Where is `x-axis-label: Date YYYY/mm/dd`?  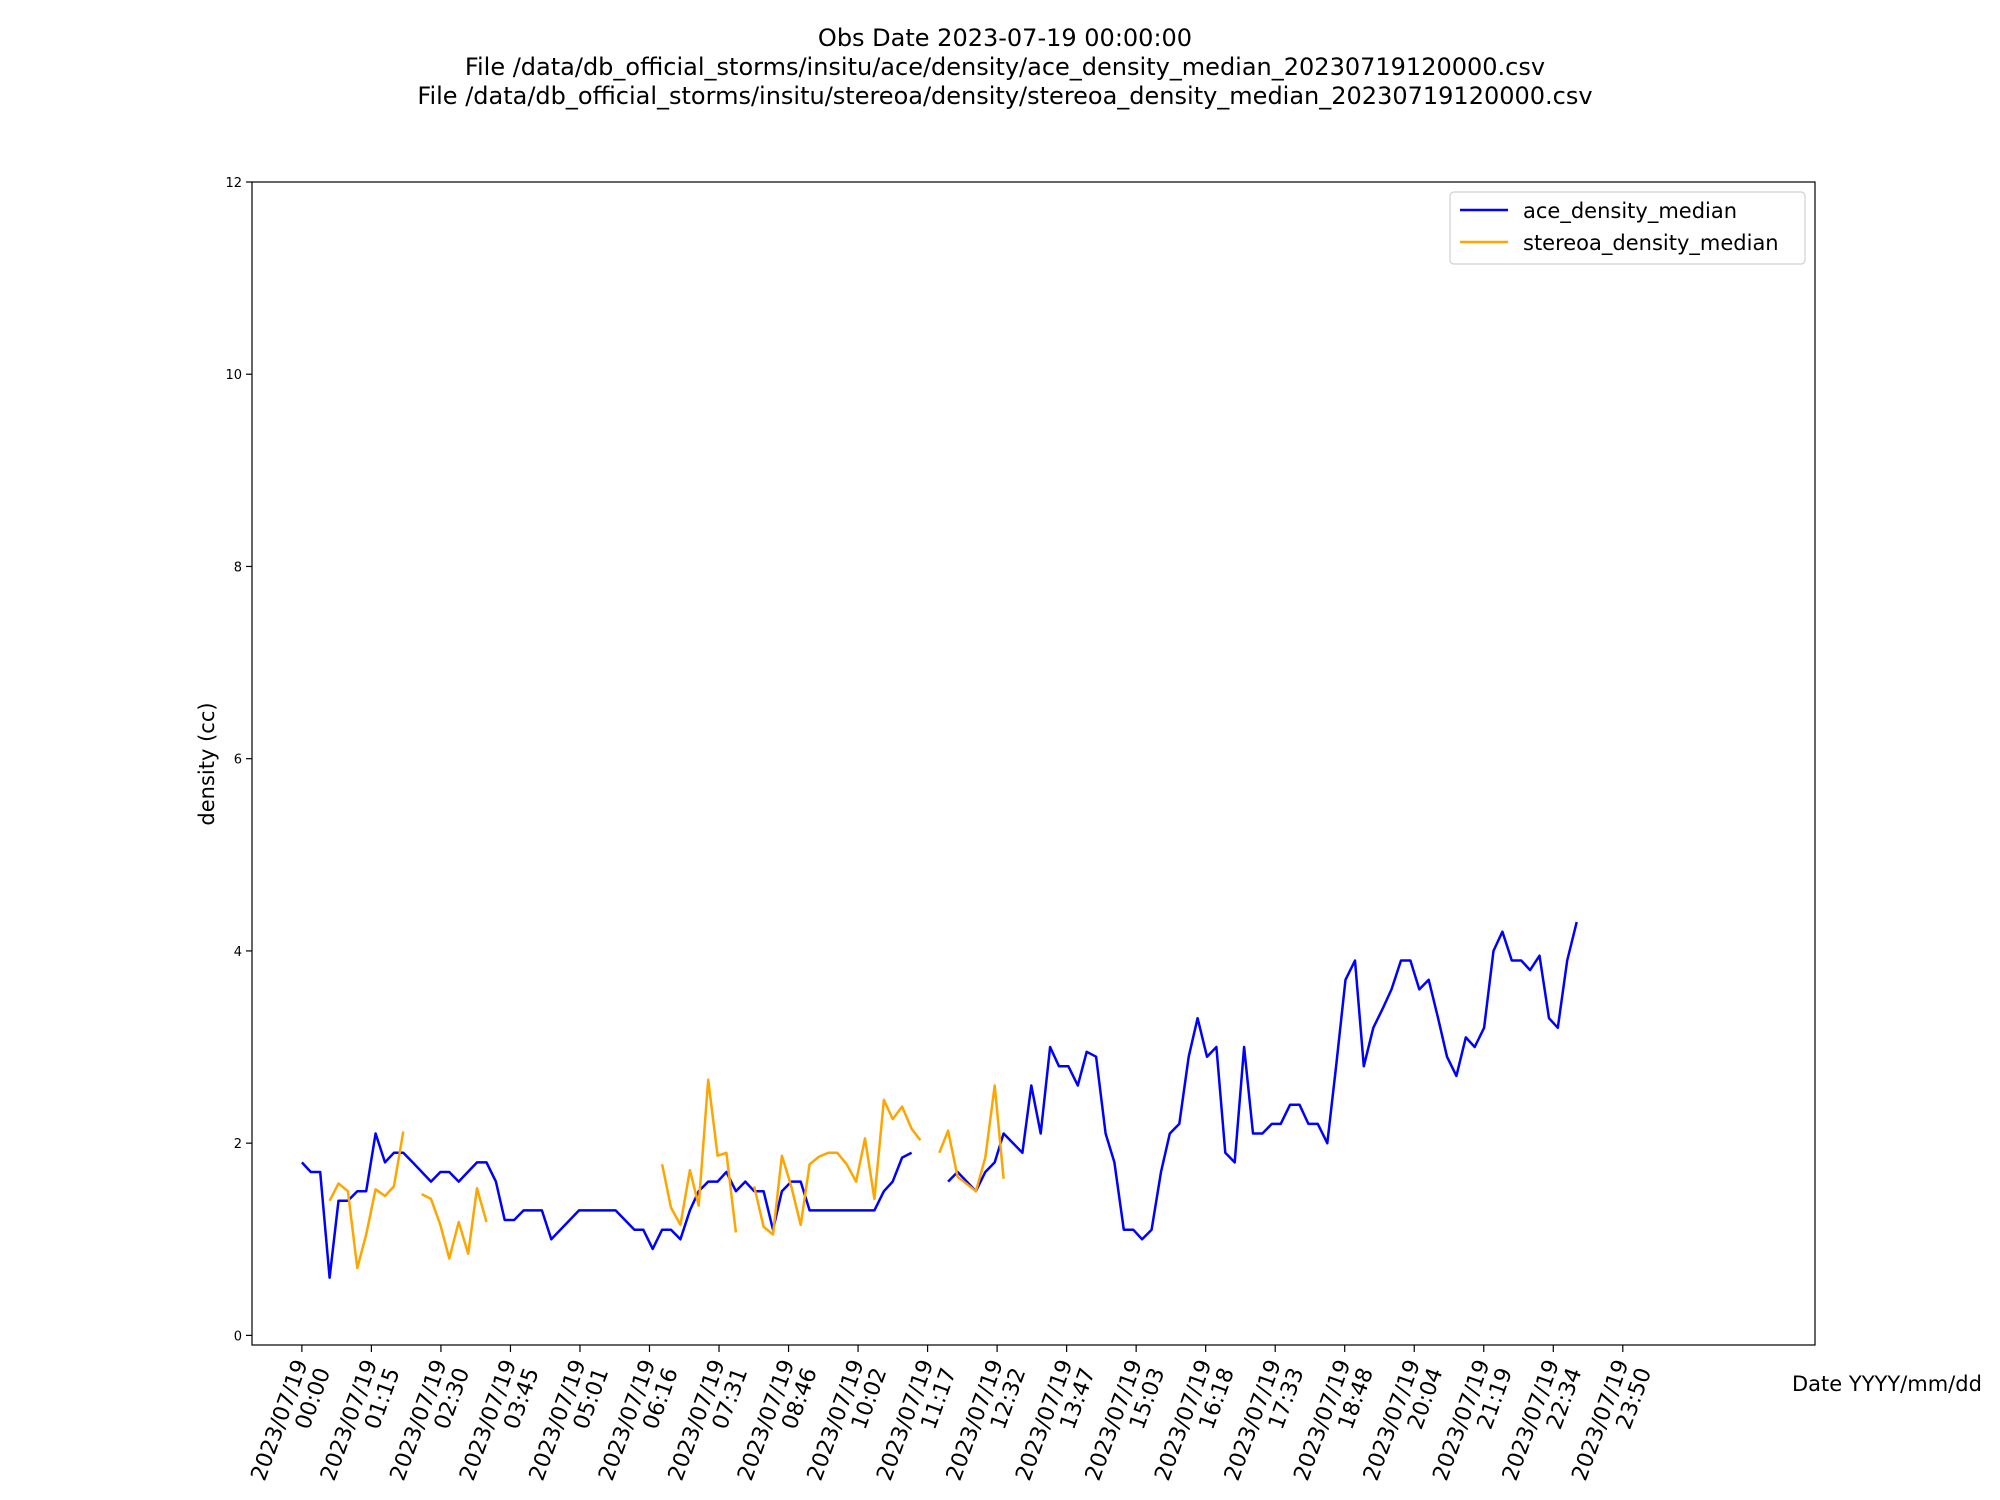 x-axis-label: Date YYYY/mm/dd is located at coordinates (1887, 1384).